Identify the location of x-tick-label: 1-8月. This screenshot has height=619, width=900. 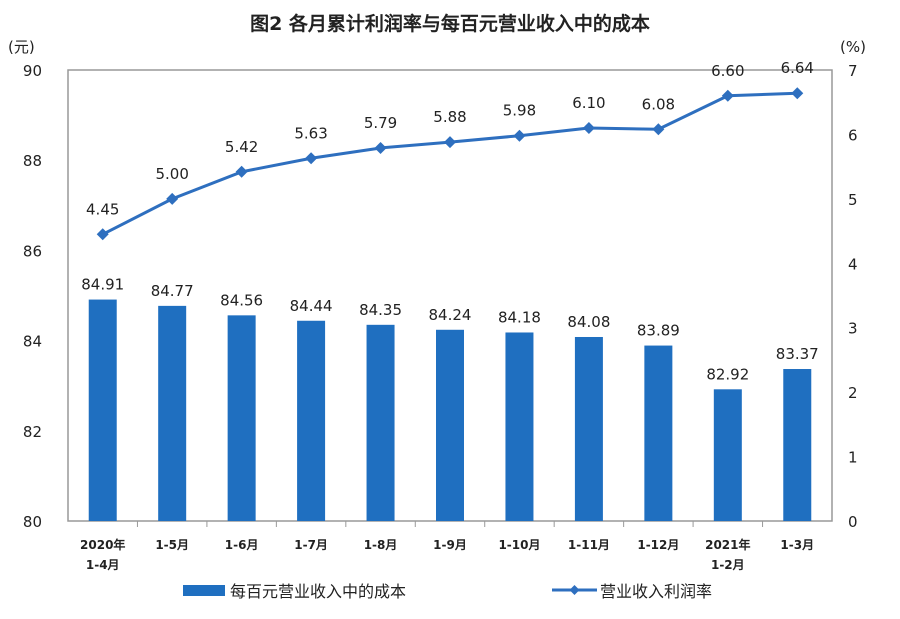
(381, 545).